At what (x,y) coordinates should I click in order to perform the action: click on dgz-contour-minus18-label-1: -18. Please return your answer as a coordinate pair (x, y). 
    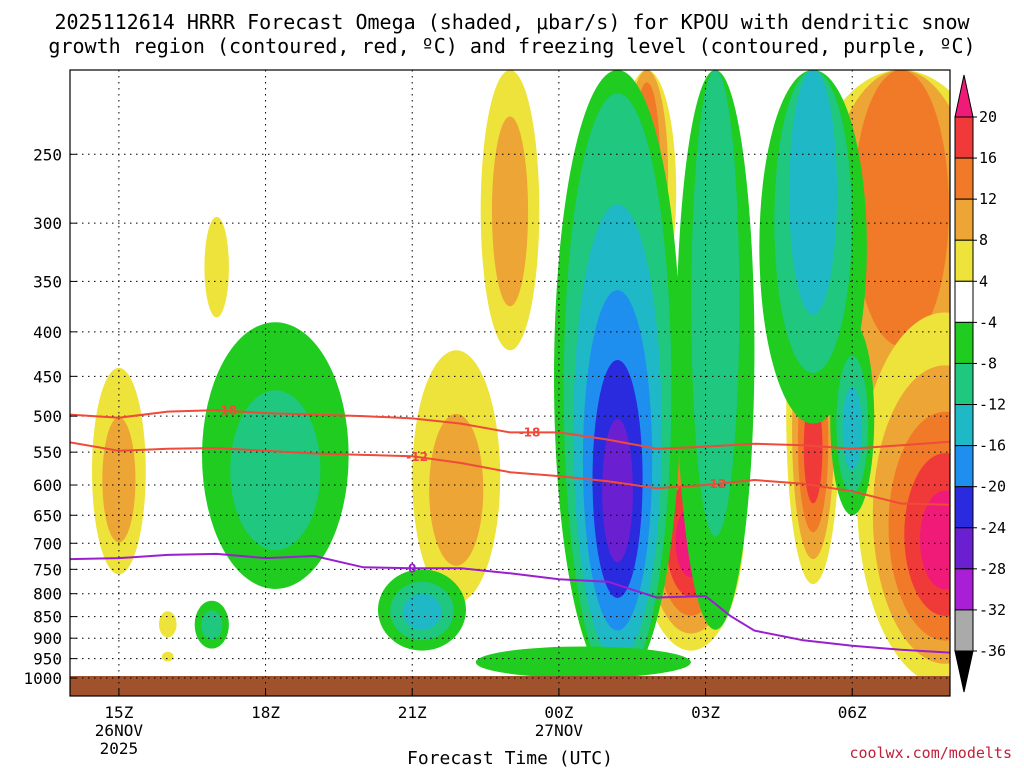
    Looking at the image, I should click on (530, 432).